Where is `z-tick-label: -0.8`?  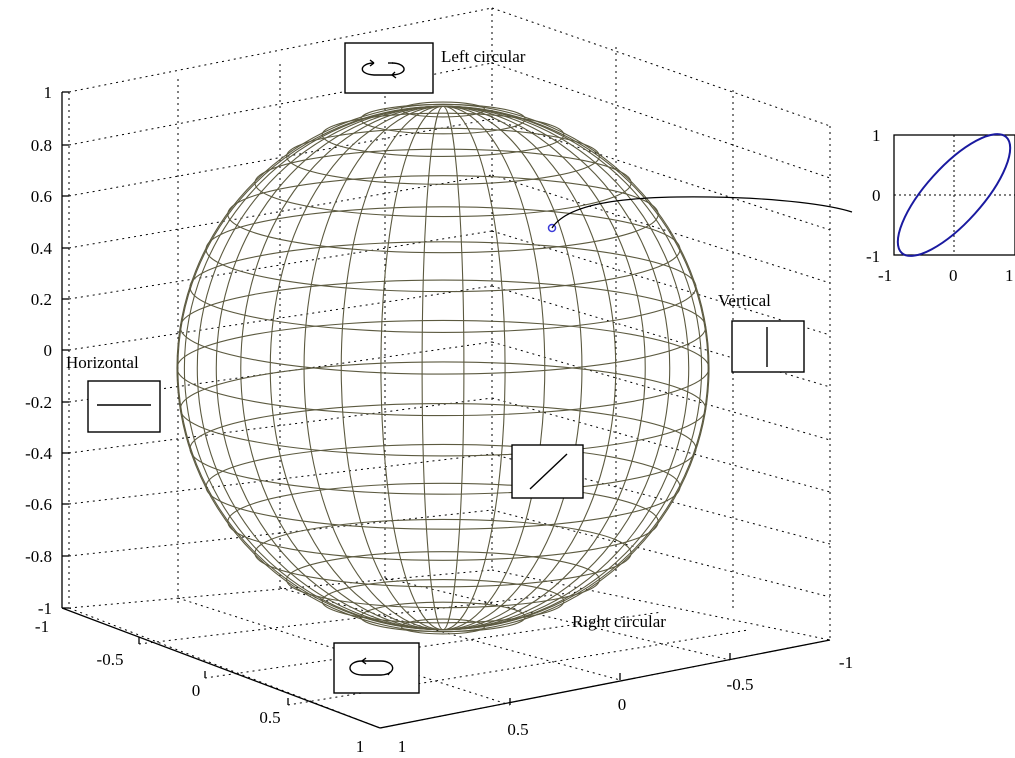
z-tick-label: -0.8 is located at coordinates (38, 556).